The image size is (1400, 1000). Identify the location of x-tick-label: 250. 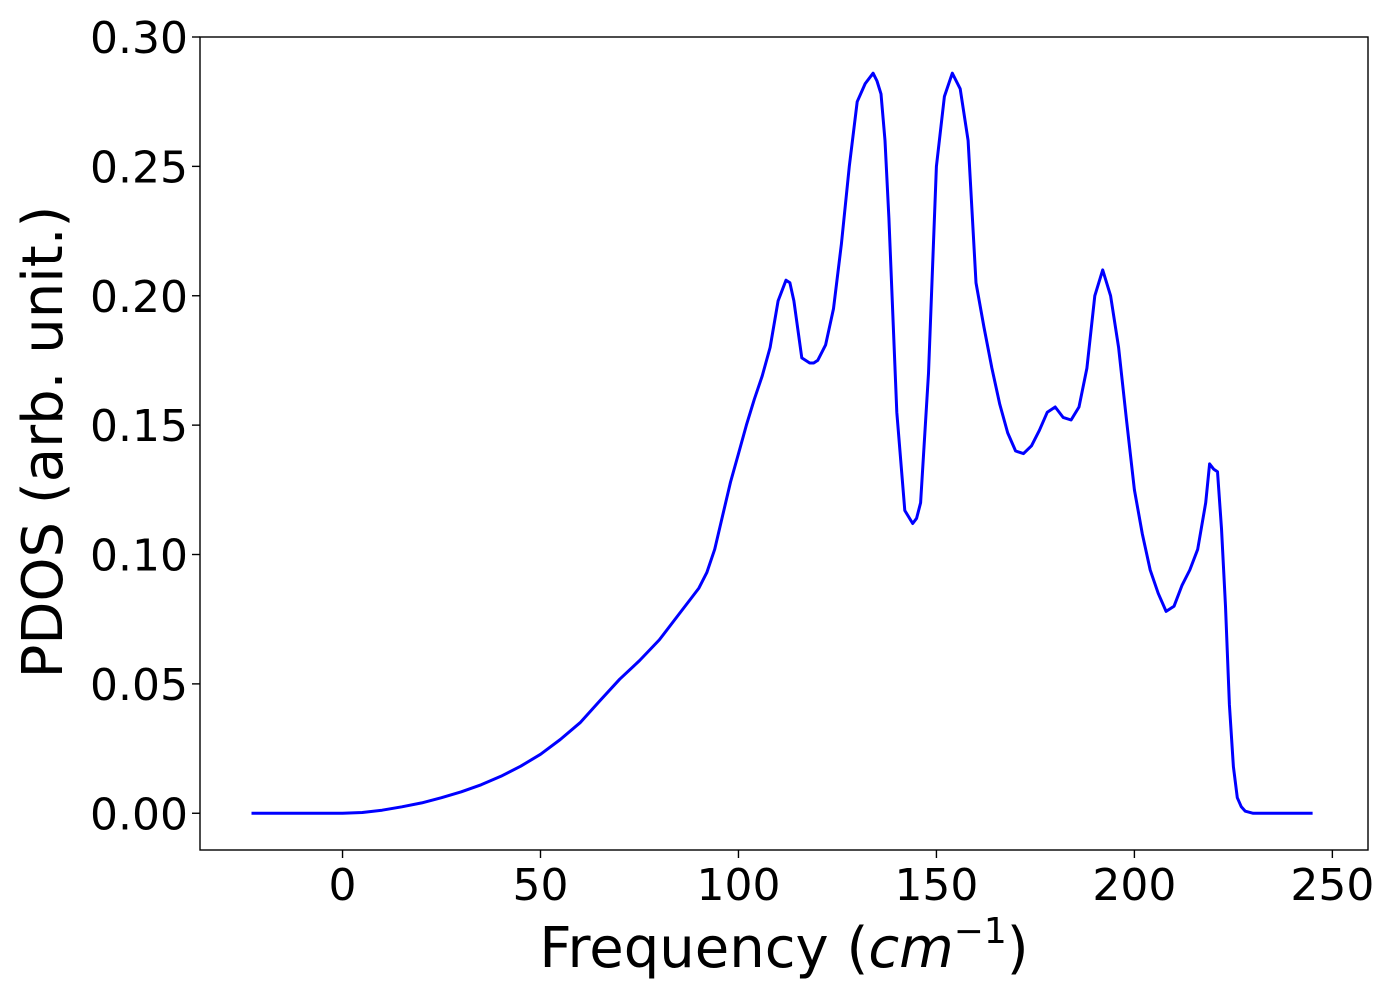
(1332, 885).